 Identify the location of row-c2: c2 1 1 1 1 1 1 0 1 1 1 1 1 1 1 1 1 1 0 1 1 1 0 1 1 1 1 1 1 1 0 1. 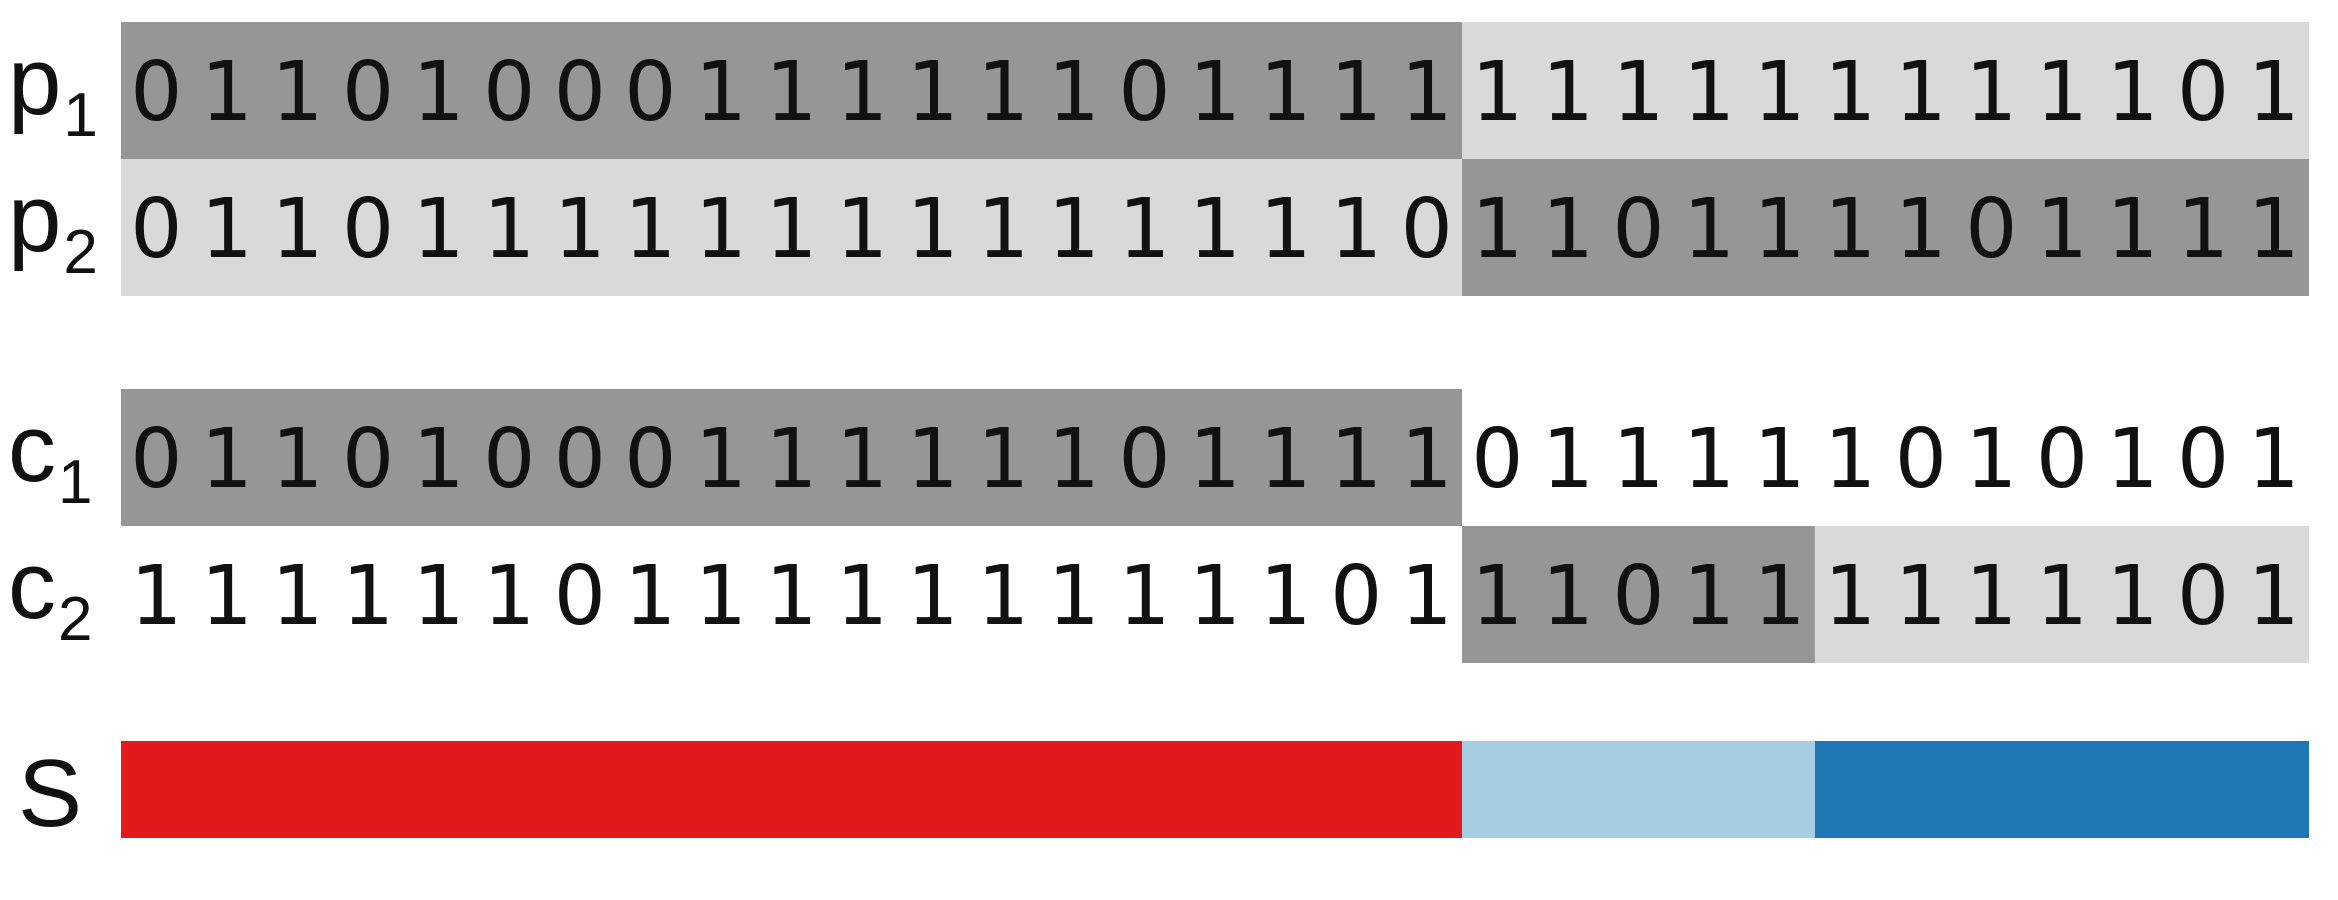
(1158, 594).